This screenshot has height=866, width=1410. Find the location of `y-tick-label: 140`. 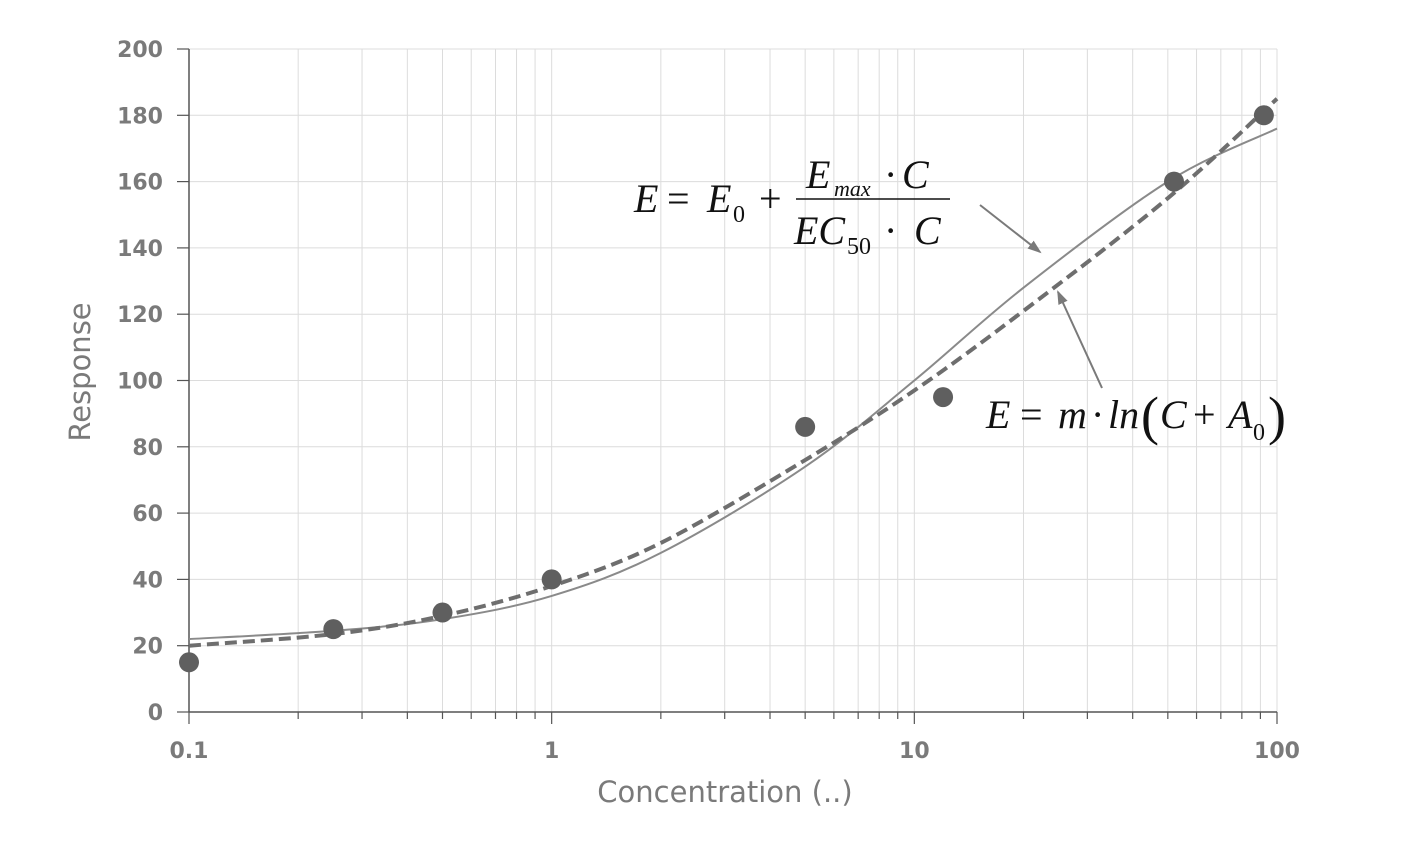

y-tick-label: 140 is located at coordinates (140, 249).